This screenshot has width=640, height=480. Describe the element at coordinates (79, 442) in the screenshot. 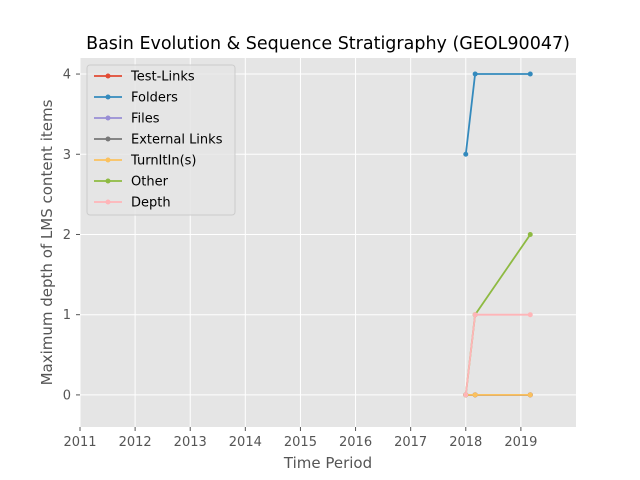

I see `x-tick-label: 2011` at that location.